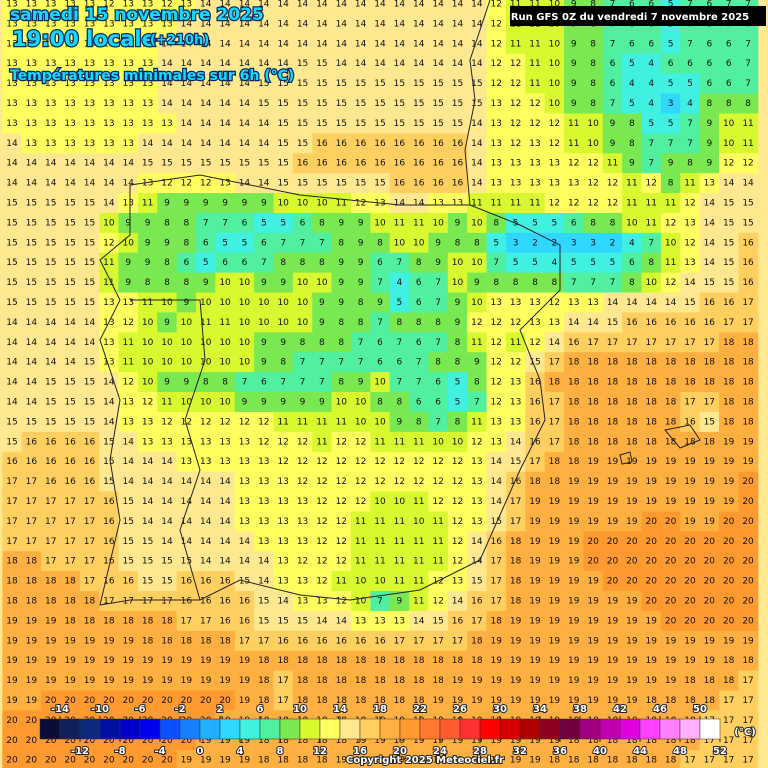  What do you see at coordinates (748, 522) in the screenshot?
I see `temperature-value: 20` at bounding box center [748, 522].